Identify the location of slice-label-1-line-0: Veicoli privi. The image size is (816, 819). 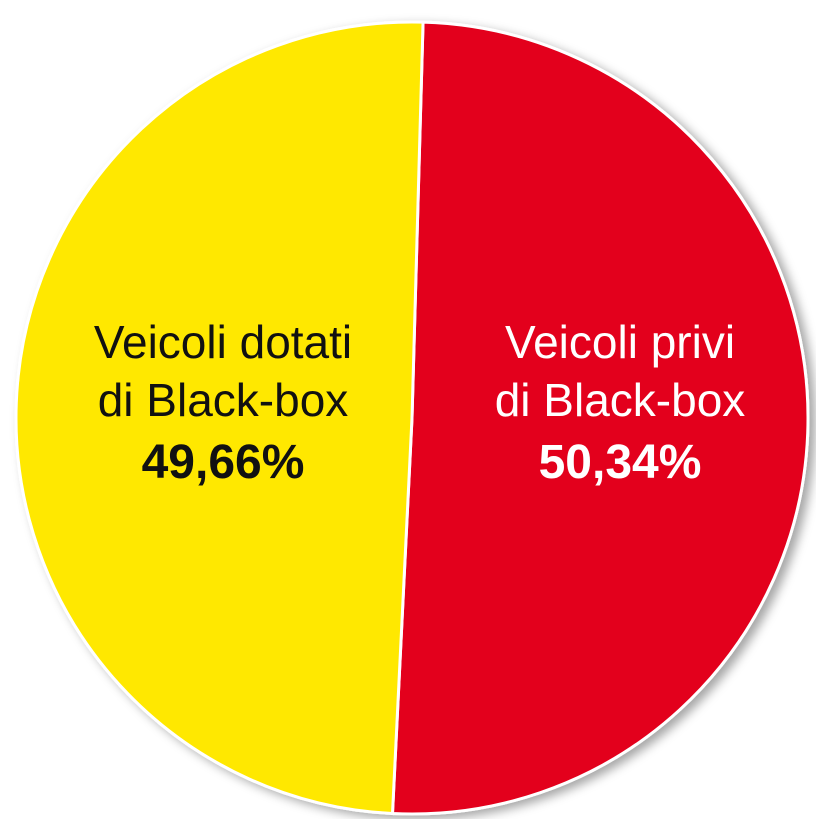
(620, 342).